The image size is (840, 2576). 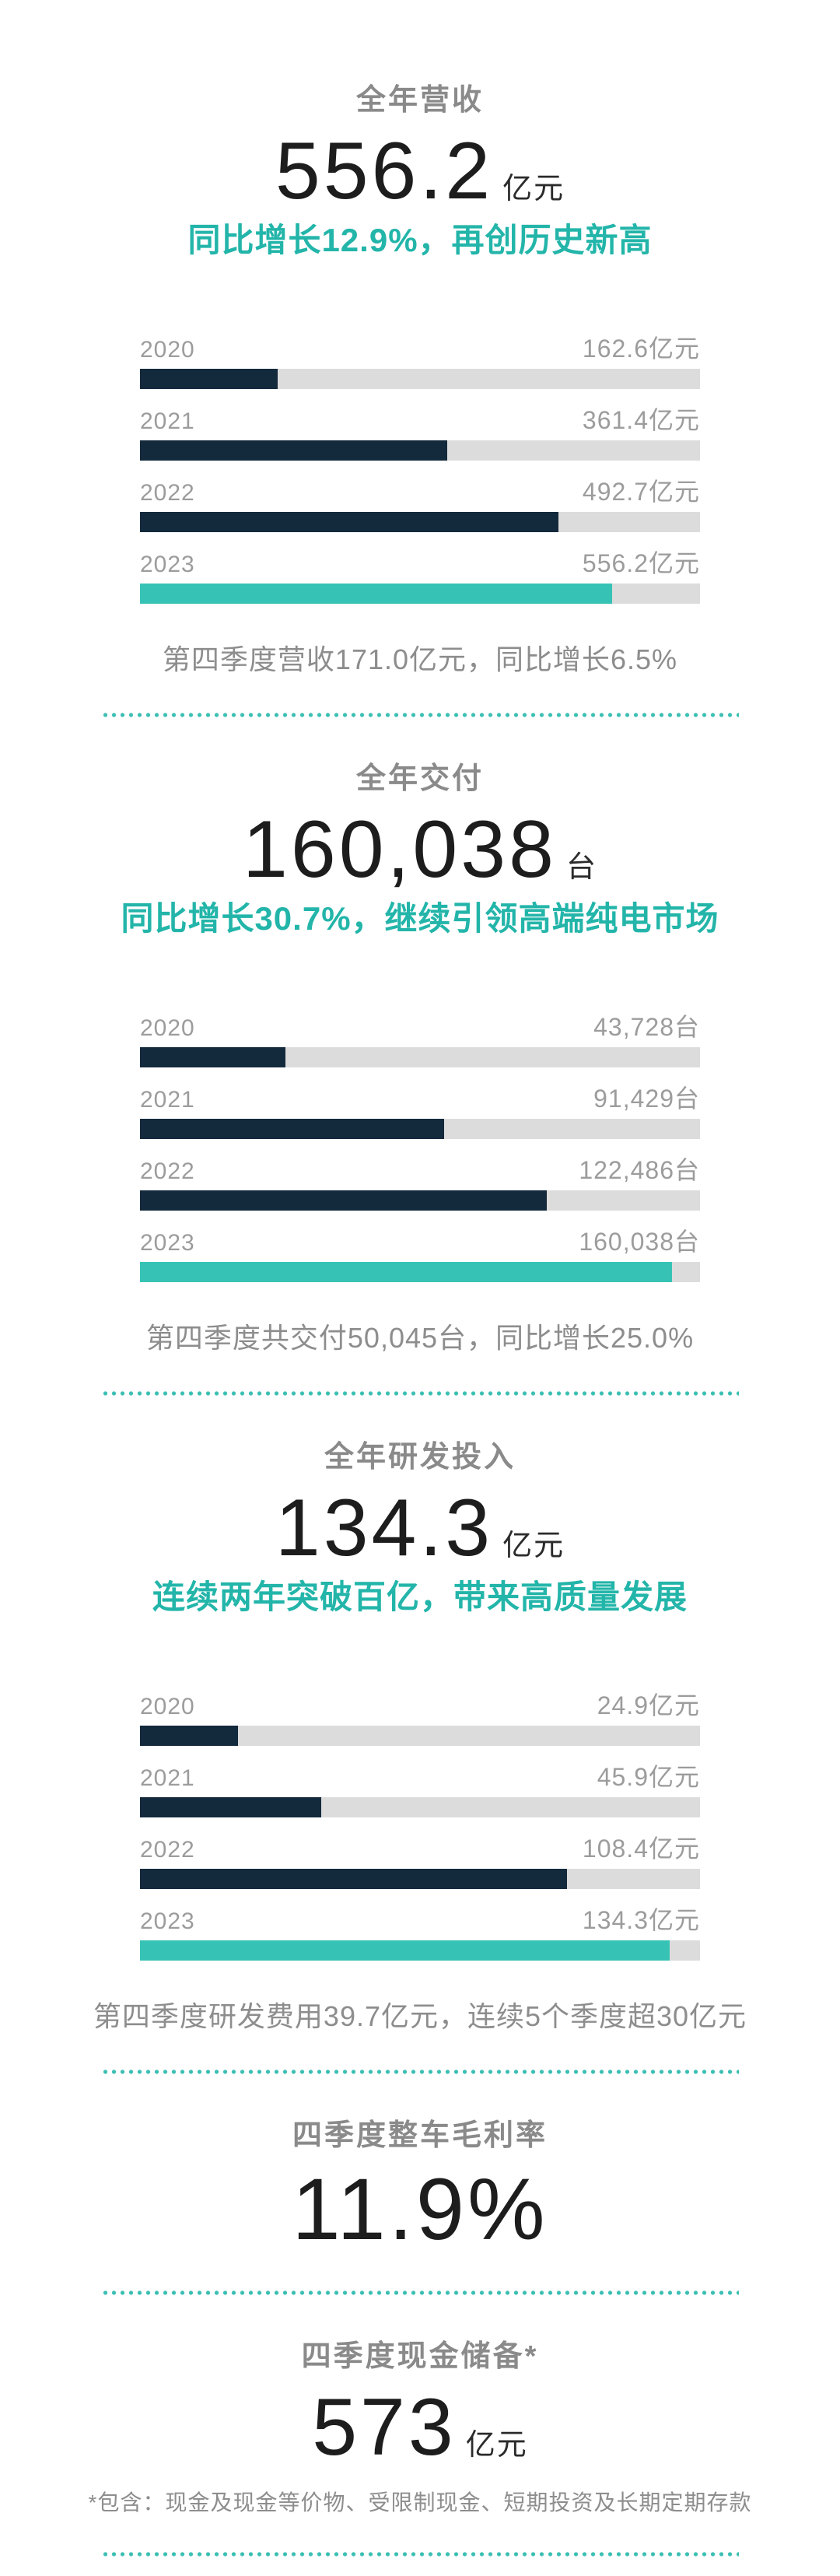 What do you see at coordinates (167, 1028) in the screenshot?
I see `year-label: 2020` at bounding box center [167, 1028].